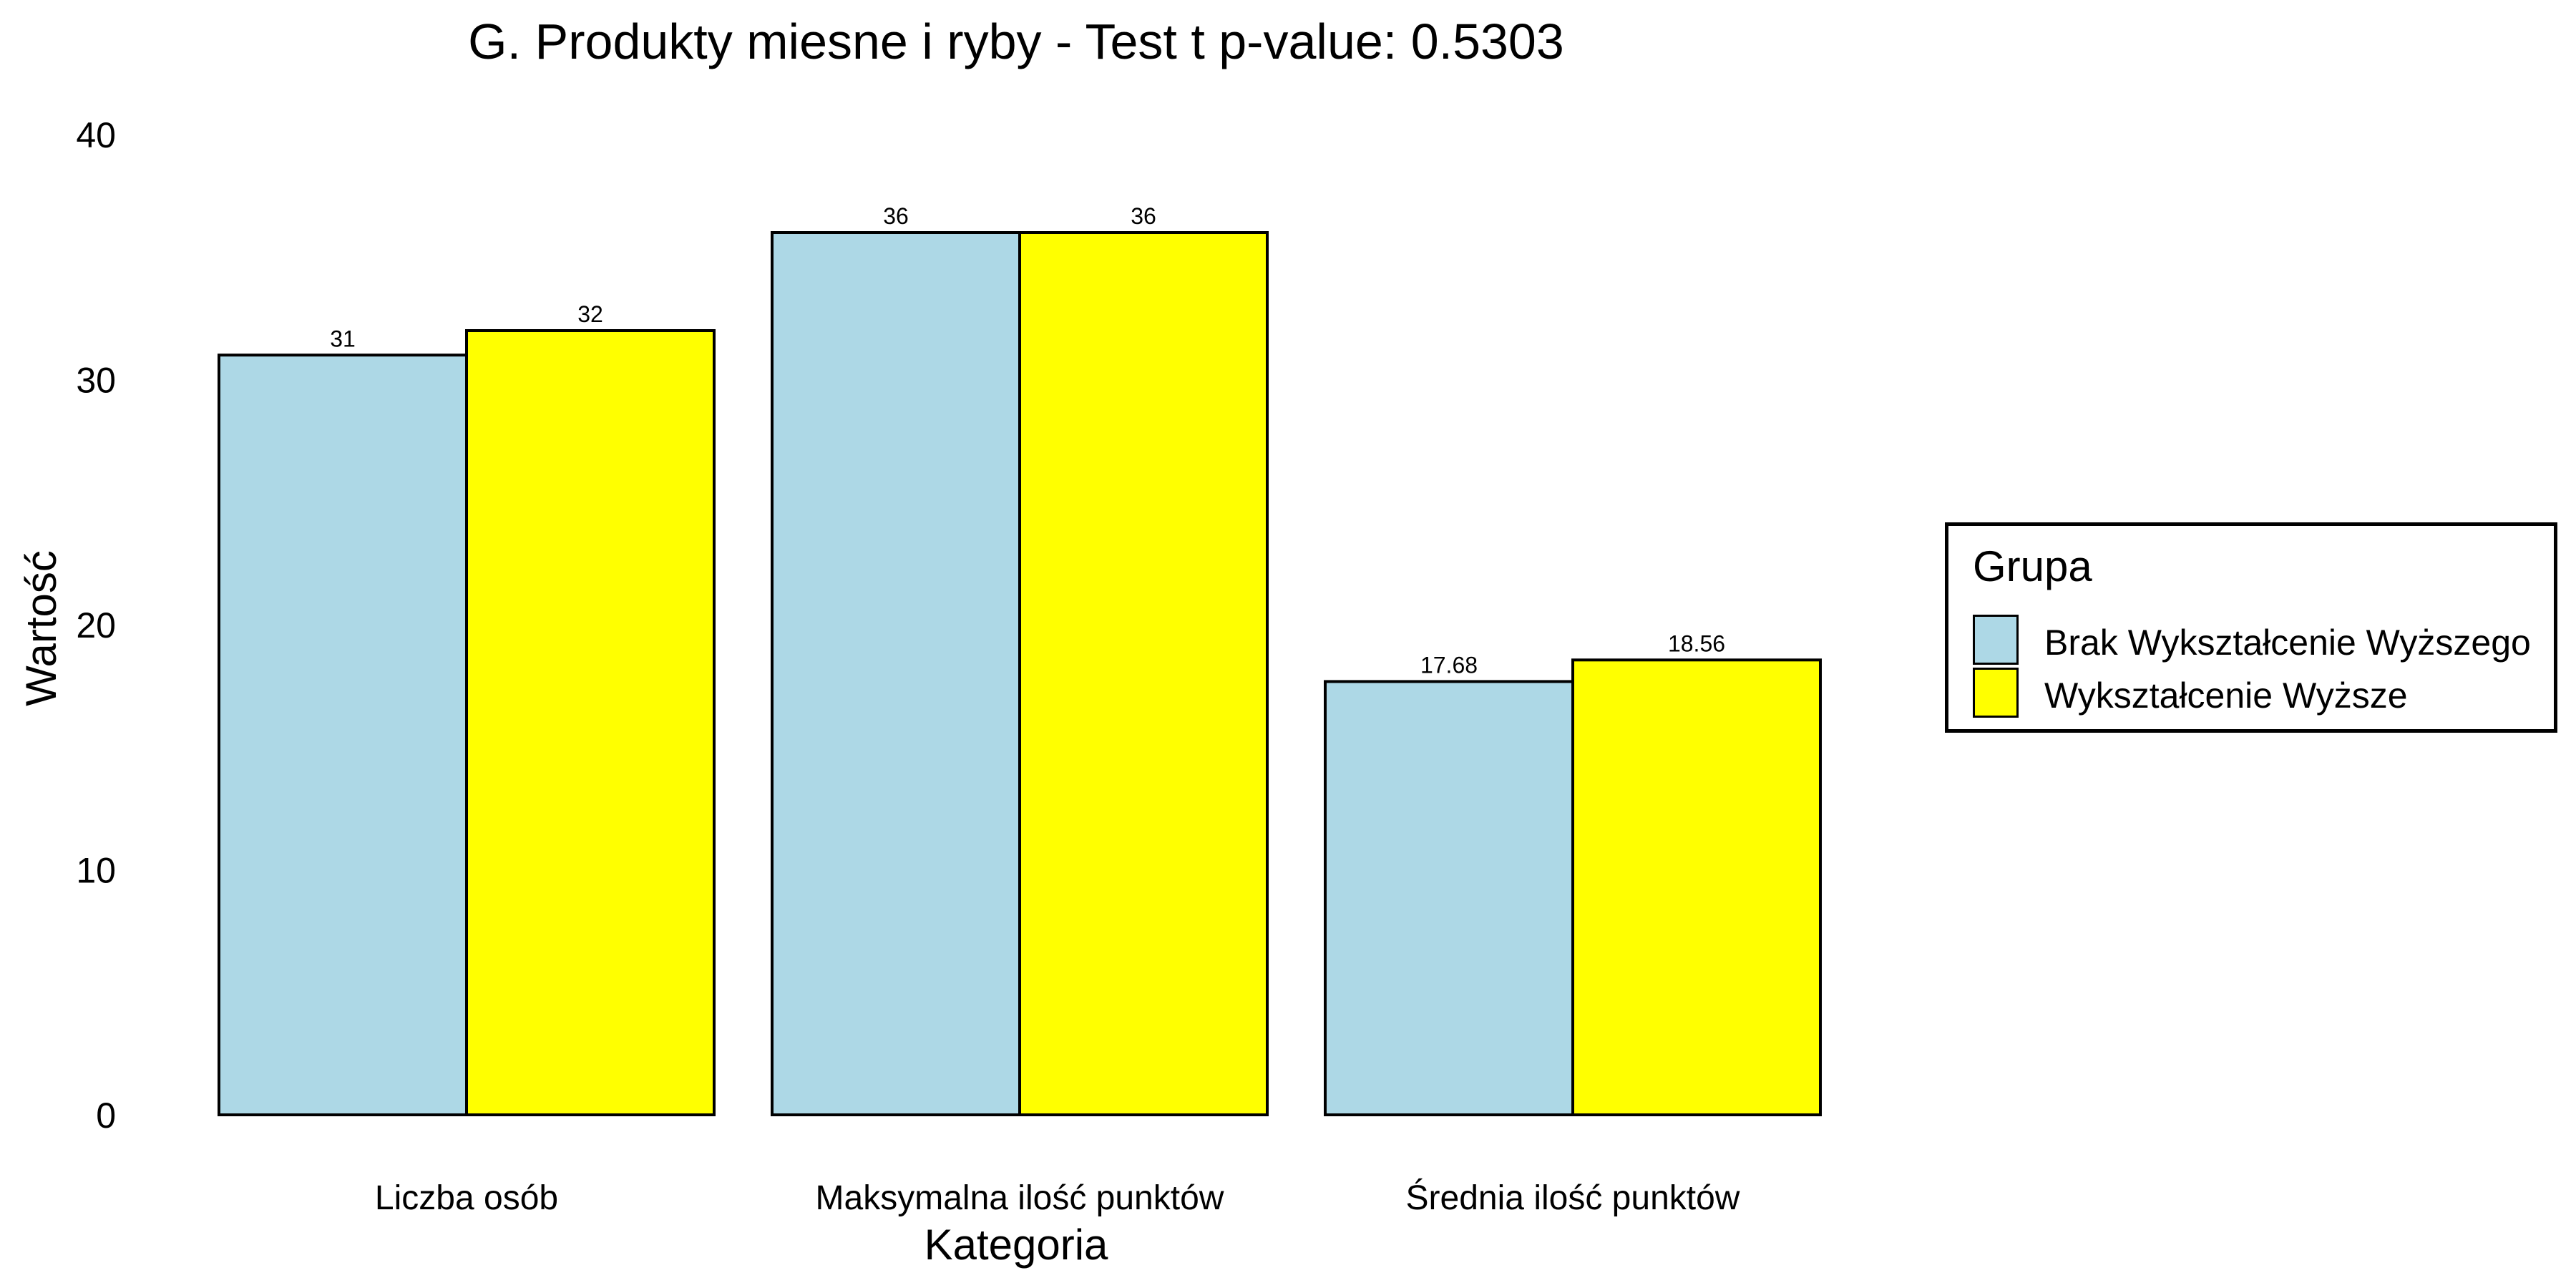 The width and height of the screenshot is (2576, 1288). What do you see at coordinates (1020, 1198) in the screenshot?
I see `x-tick-label: Maksymalna ilość punktów` at bounding box center [1020, 1198].